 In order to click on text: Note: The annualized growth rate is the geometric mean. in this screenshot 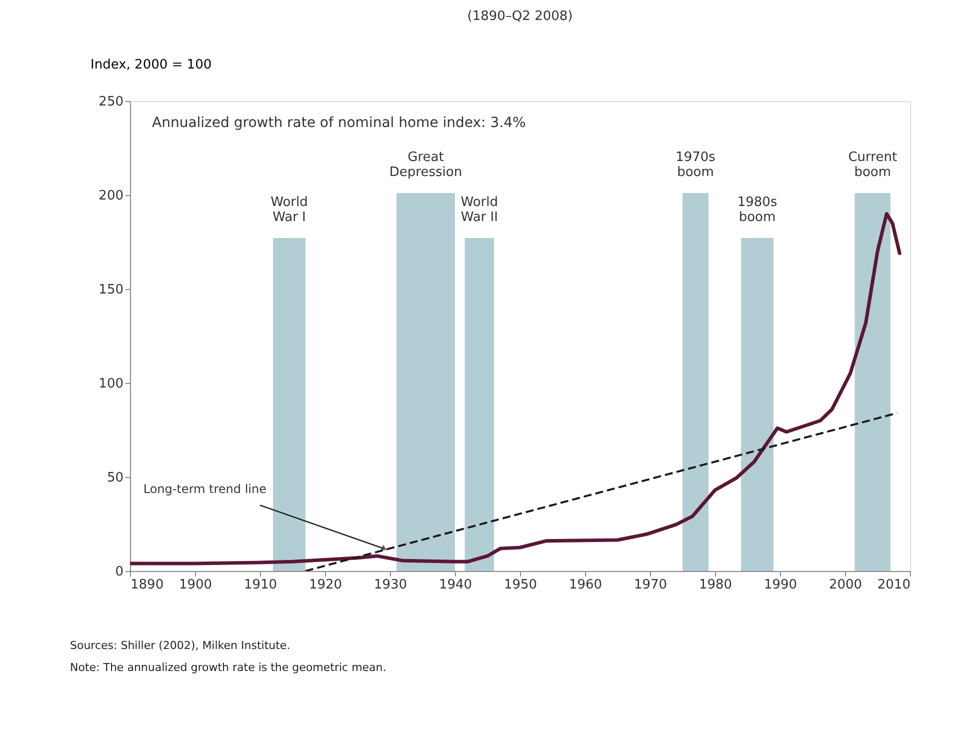, I will do `click(228, 667)`.